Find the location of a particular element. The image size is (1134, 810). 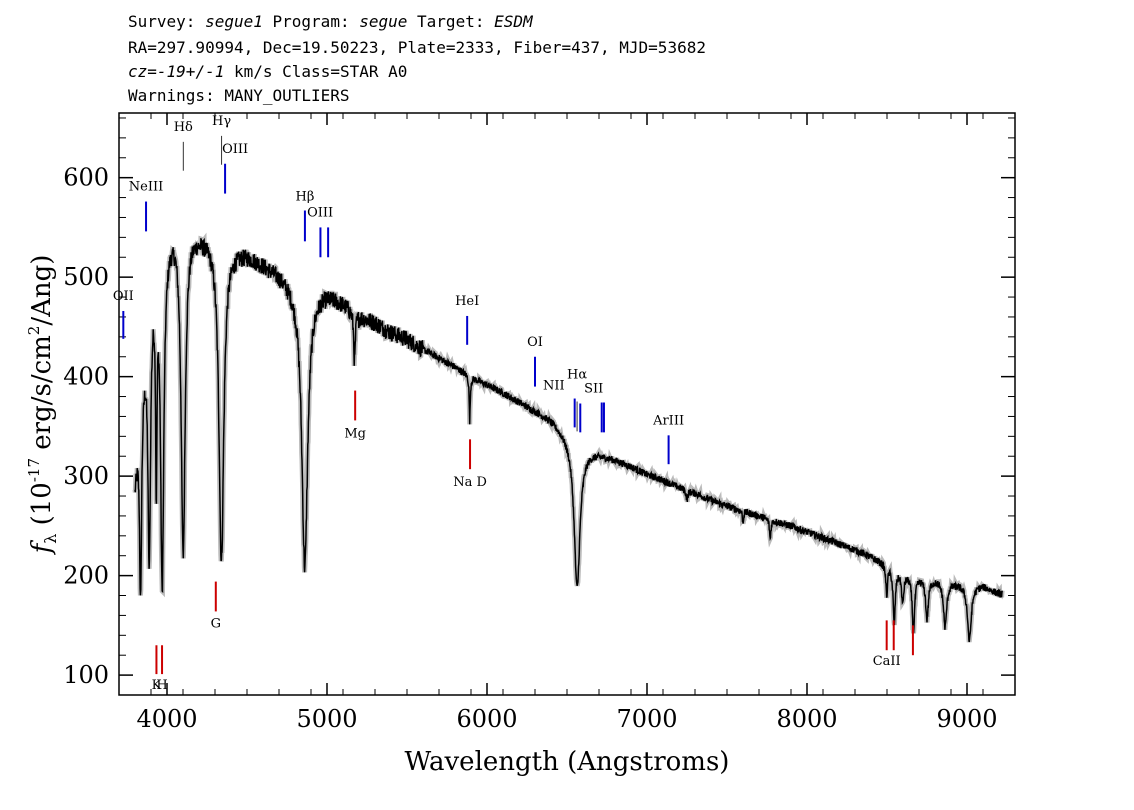

line-label: Hγ is located at coordinates (221, 121).